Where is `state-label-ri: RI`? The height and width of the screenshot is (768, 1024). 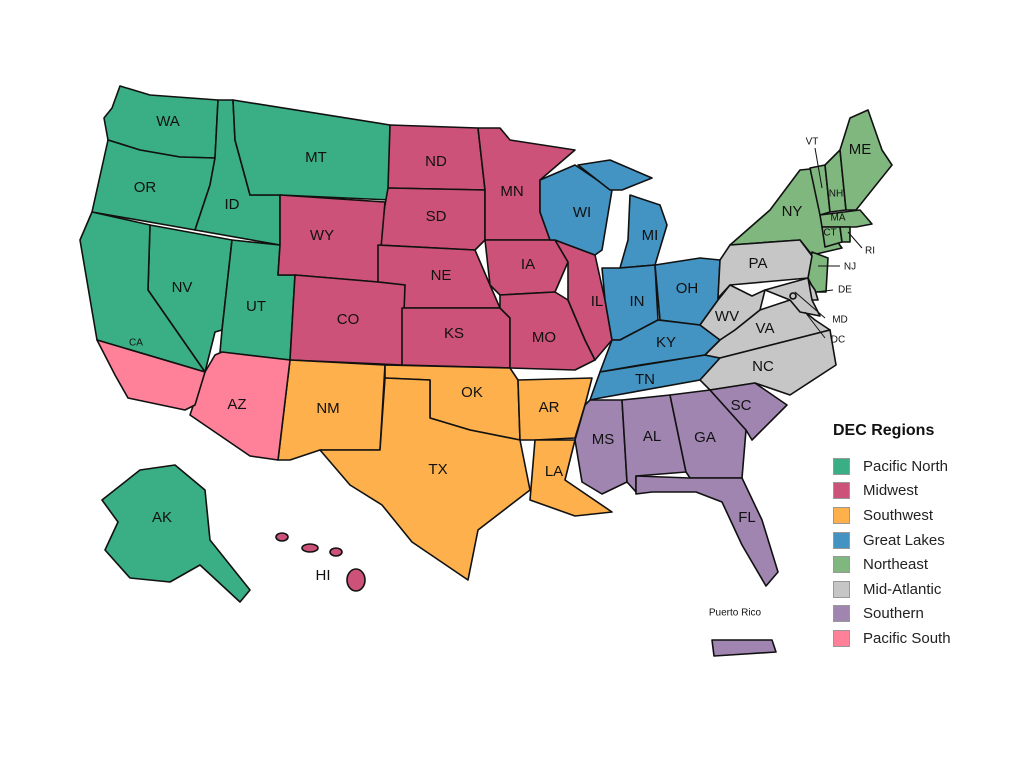 state-label-ri: RI is located at coordinates (870, 251).